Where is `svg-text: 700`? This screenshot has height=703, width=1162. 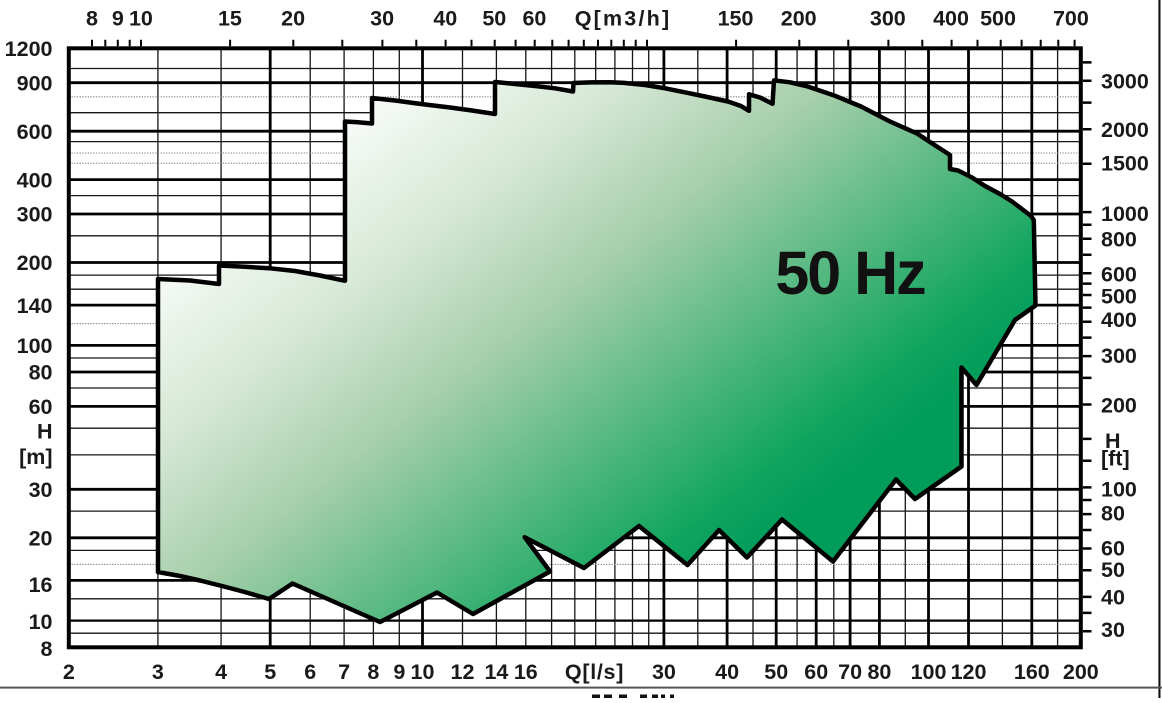 svg-text: 700 is located at coordinates (1071, 19).